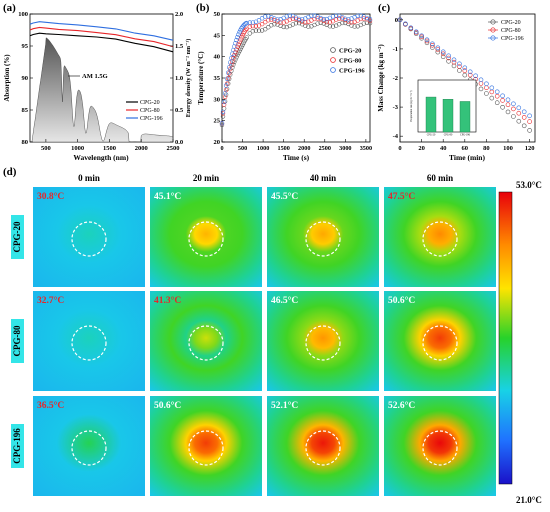 This screenshot has height=512, width=550. I want to click on time-header: 20 min, so click(206, 178).